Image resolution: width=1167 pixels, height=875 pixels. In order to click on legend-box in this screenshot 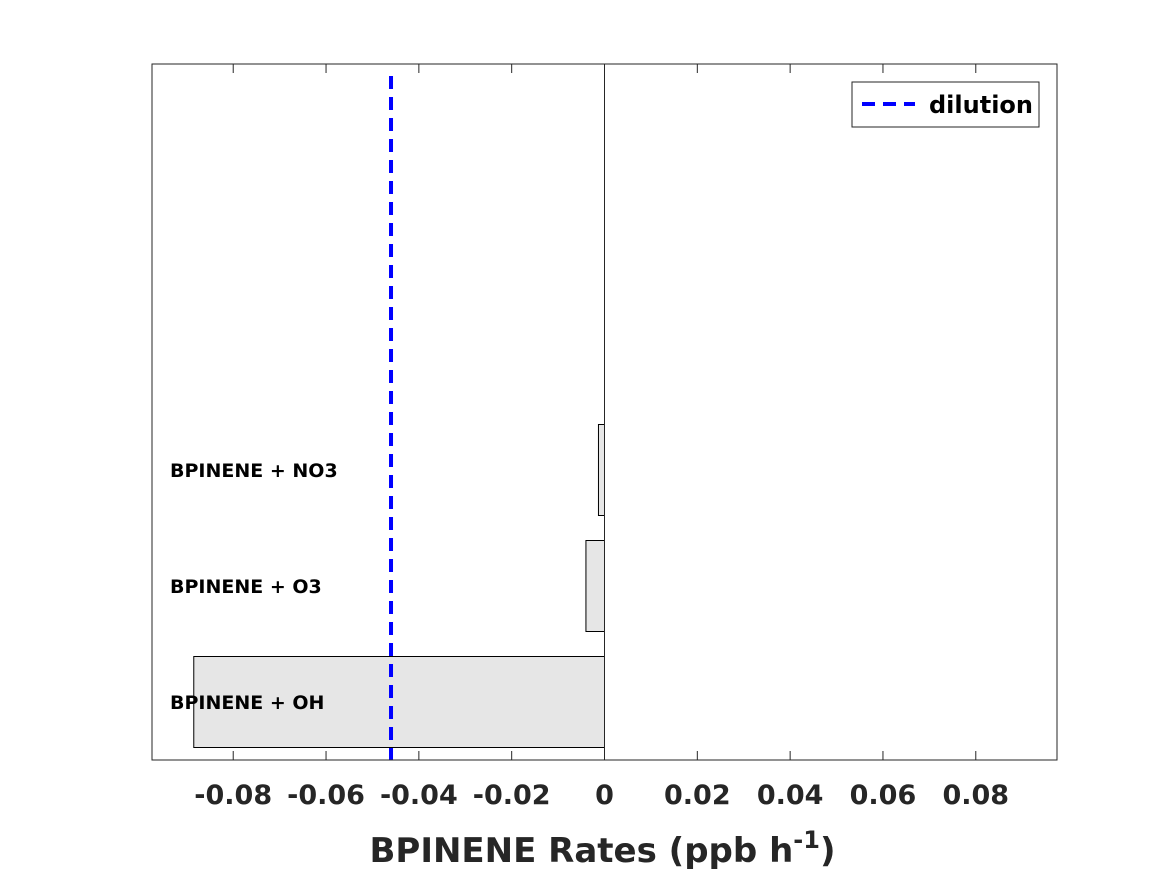, I will do `click(945, 104)`.